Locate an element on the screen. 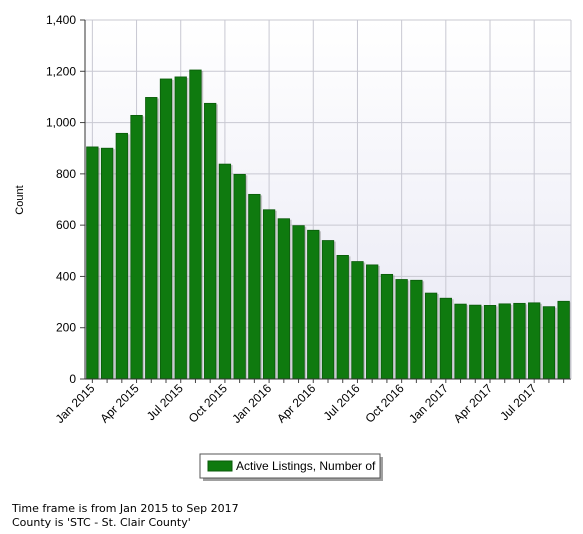 The height and width of the screenshot is (534, 583). y-tick-label: 200 is located at coordinates (66, 328).